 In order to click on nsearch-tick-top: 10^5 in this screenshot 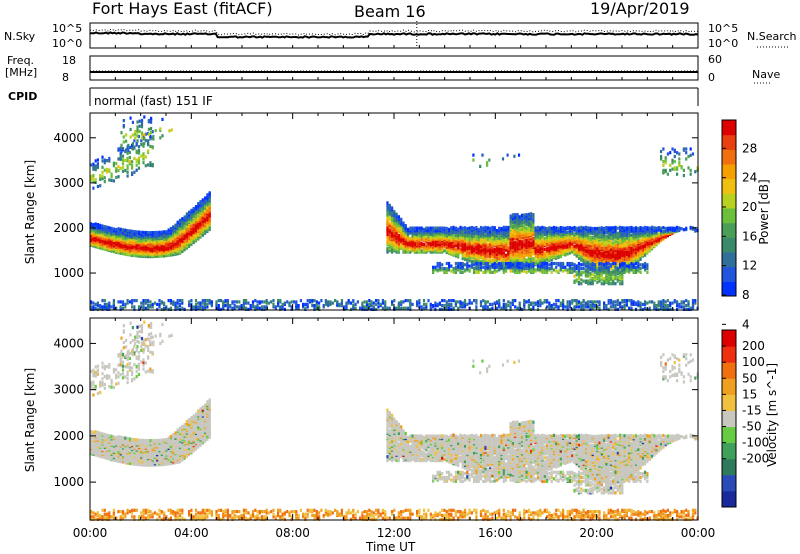, I will do `click(723, 28)`.